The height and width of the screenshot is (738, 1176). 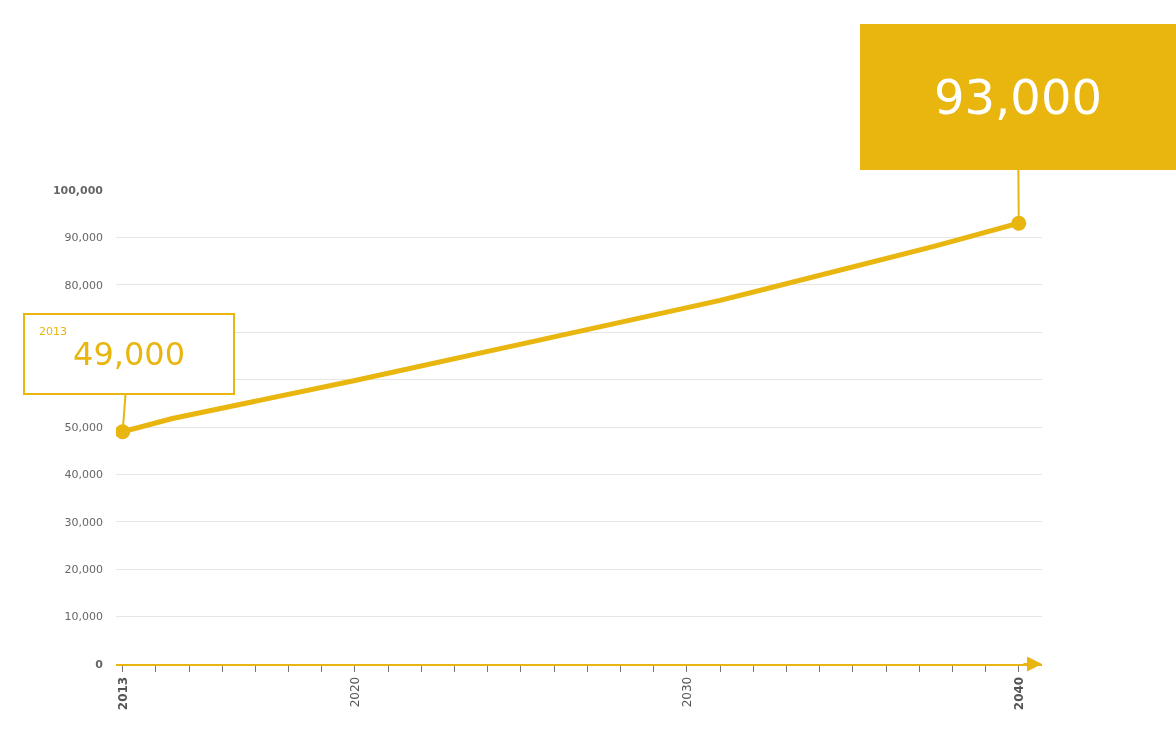 I want to click on x-tick-label: 2013, so click(x=122, y=693).